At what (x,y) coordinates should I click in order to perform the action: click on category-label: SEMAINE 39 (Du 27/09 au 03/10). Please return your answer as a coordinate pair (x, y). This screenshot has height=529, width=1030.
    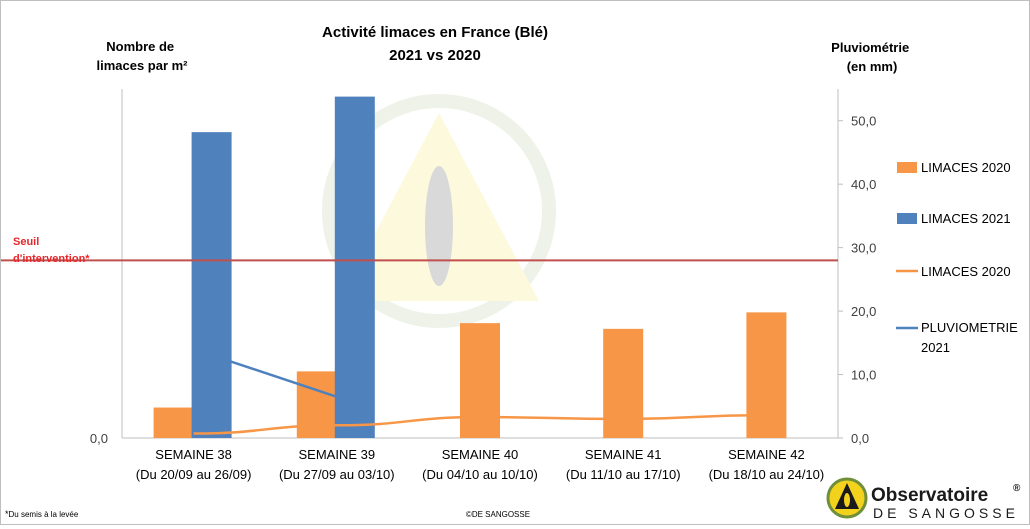
    Looking at the image, I should click on (337, 464).